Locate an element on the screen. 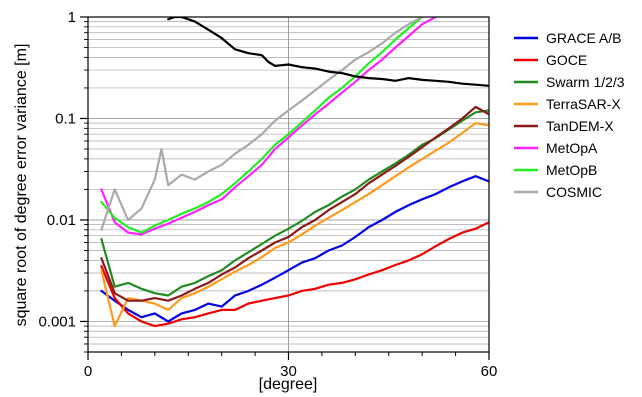 The width and height of the screenshot is (642, 397). y-tick-label: 0.001 is located at coordinates (57, 321).